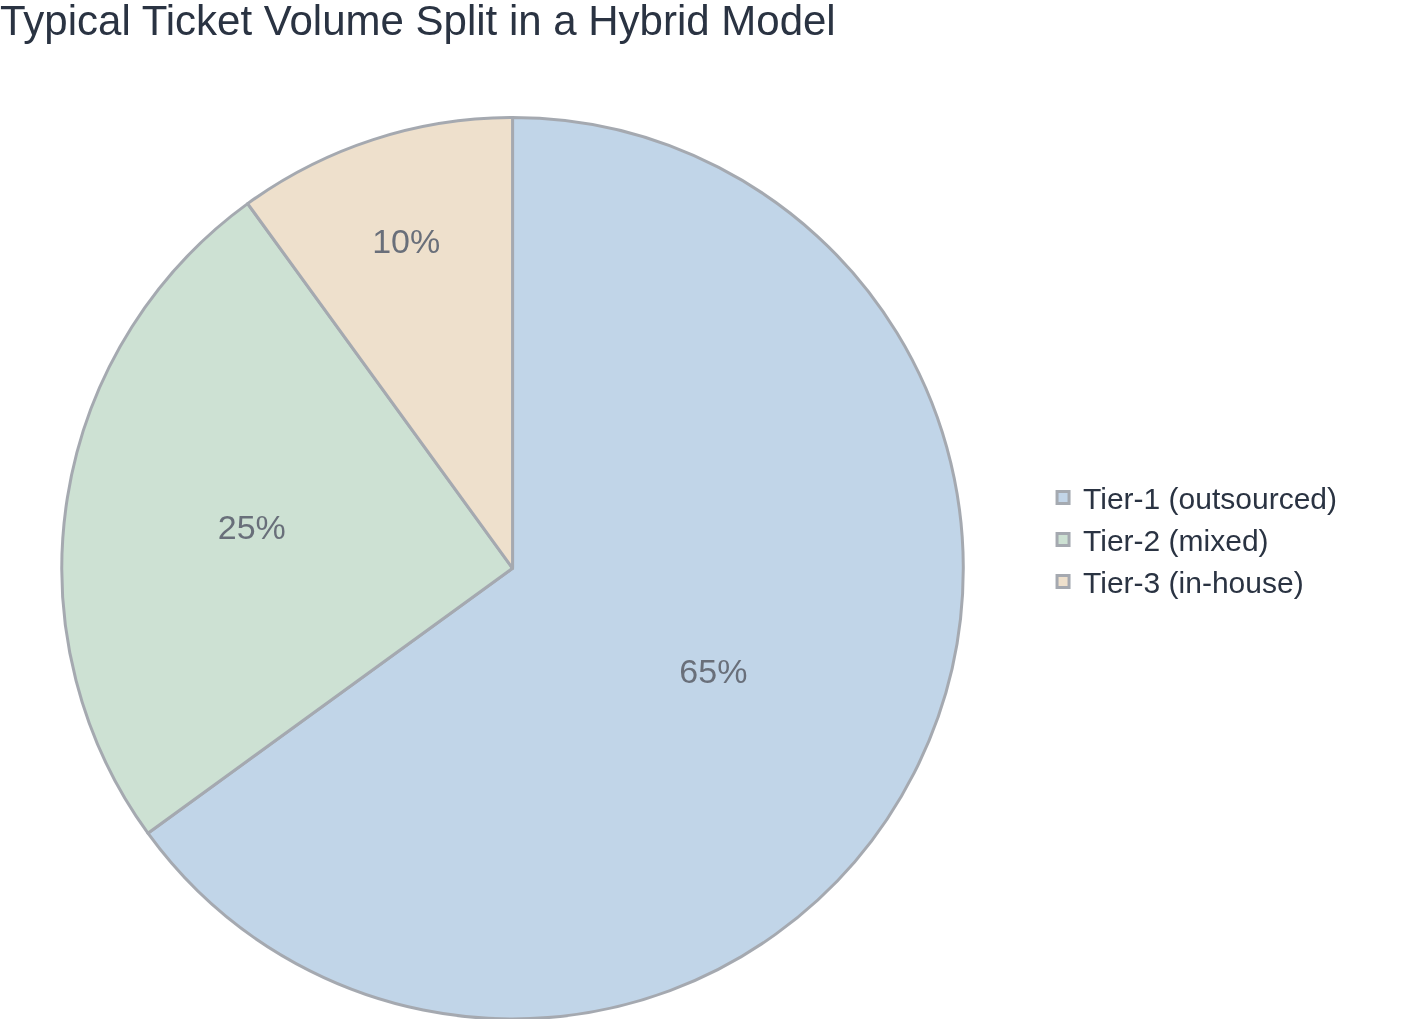 The width and height of the screenshot is (1406, 1019). Describe the element at coordinates (1210, 499) in the screenshot. I see `legend-label: Tier-1 (outsourced)` at that location.